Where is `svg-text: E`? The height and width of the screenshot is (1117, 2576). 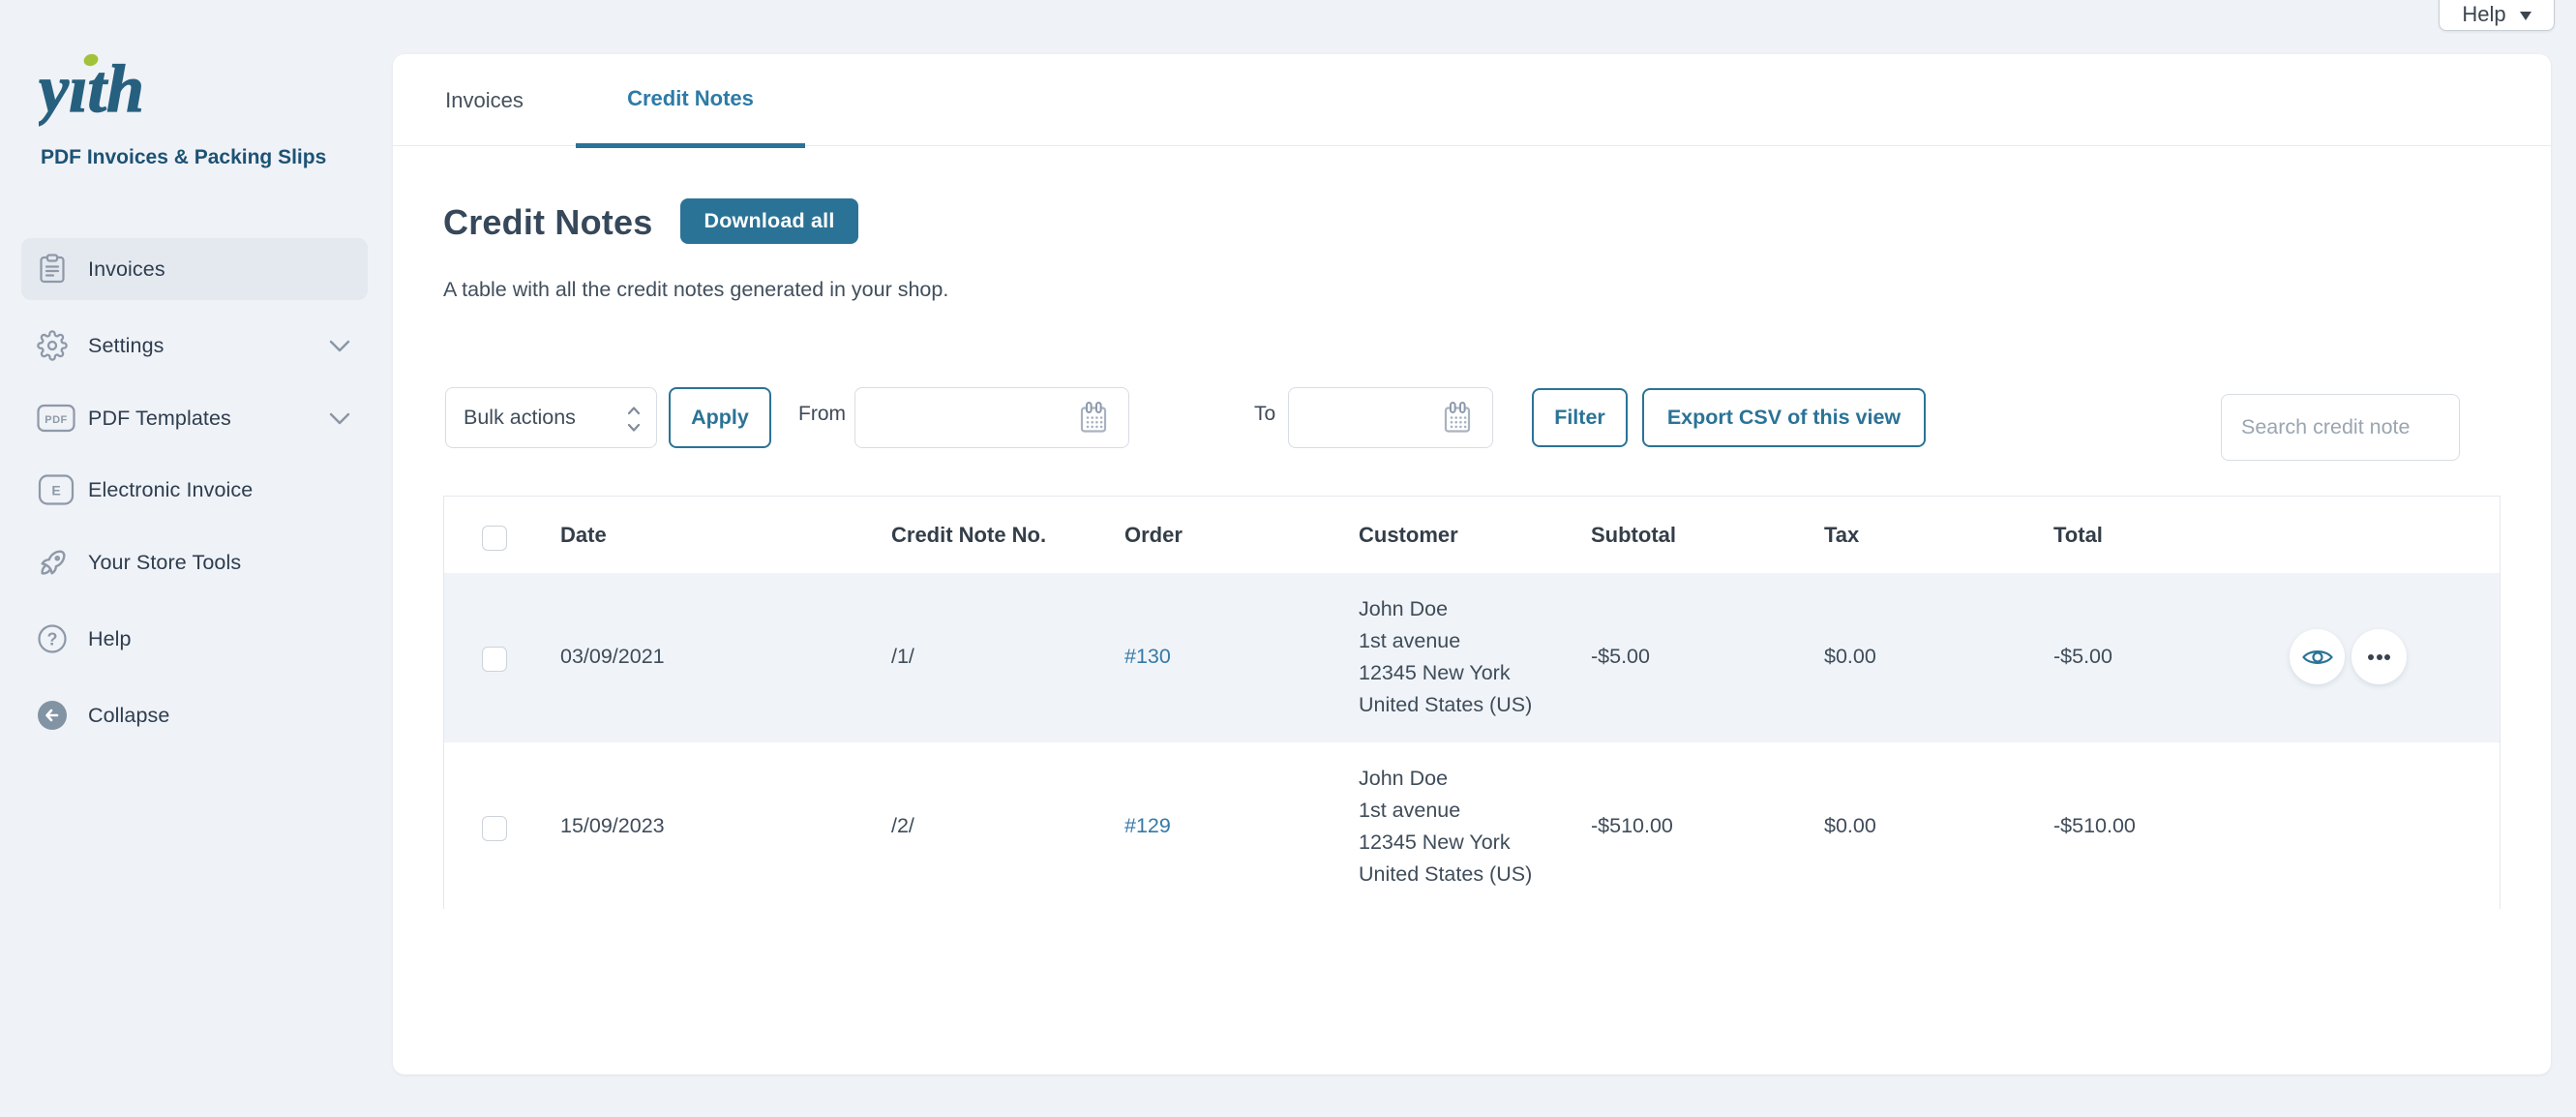 svg-text: E is located at coordinates (55, 490).